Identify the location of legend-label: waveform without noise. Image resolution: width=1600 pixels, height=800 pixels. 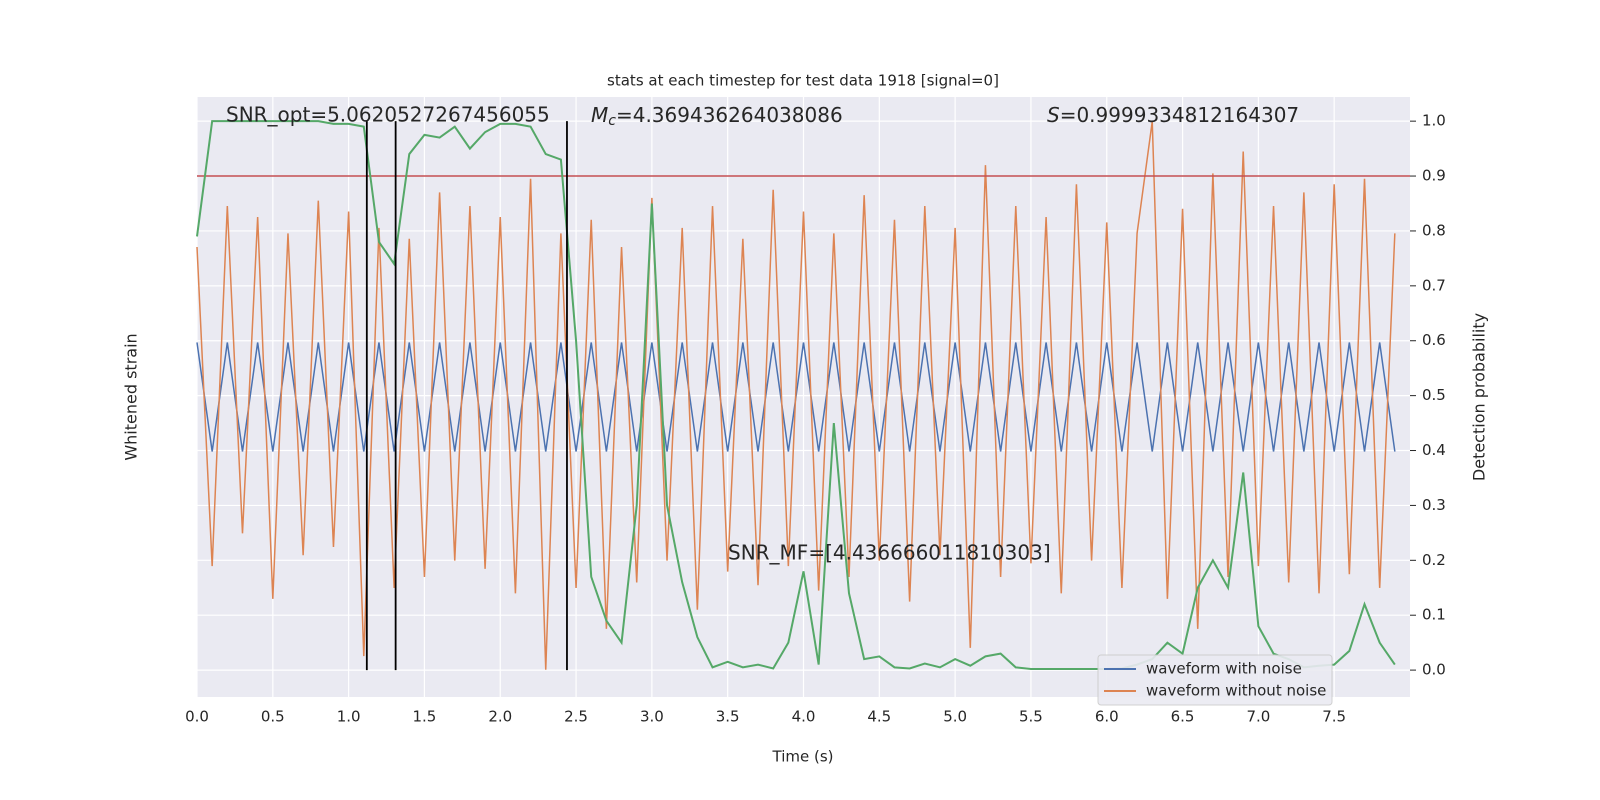
(1236, 691).